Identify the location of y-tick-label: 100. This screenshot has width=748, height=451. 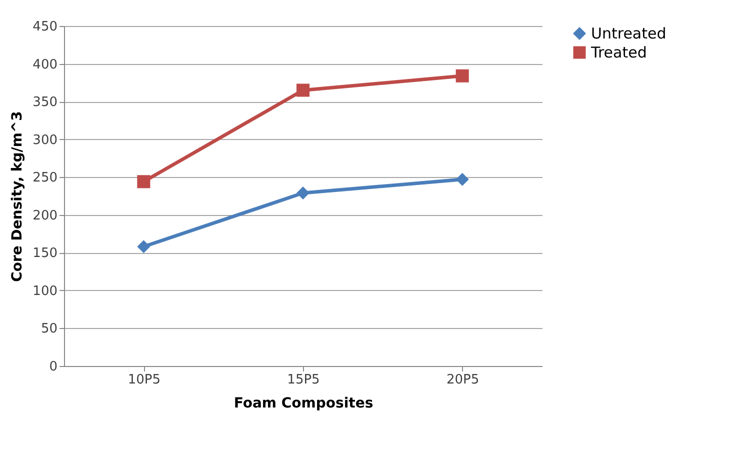
(45, 291).